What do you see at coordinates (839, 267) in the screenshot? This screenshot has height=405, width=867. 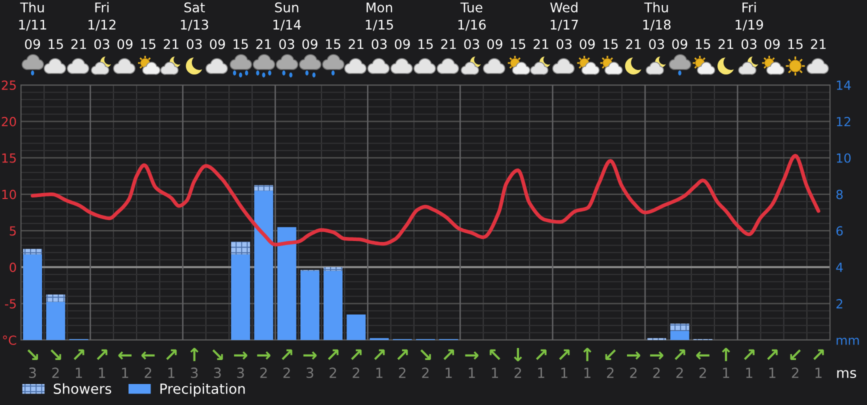 I see `y2-tick-label: 4` at bounding box center [839, 267].